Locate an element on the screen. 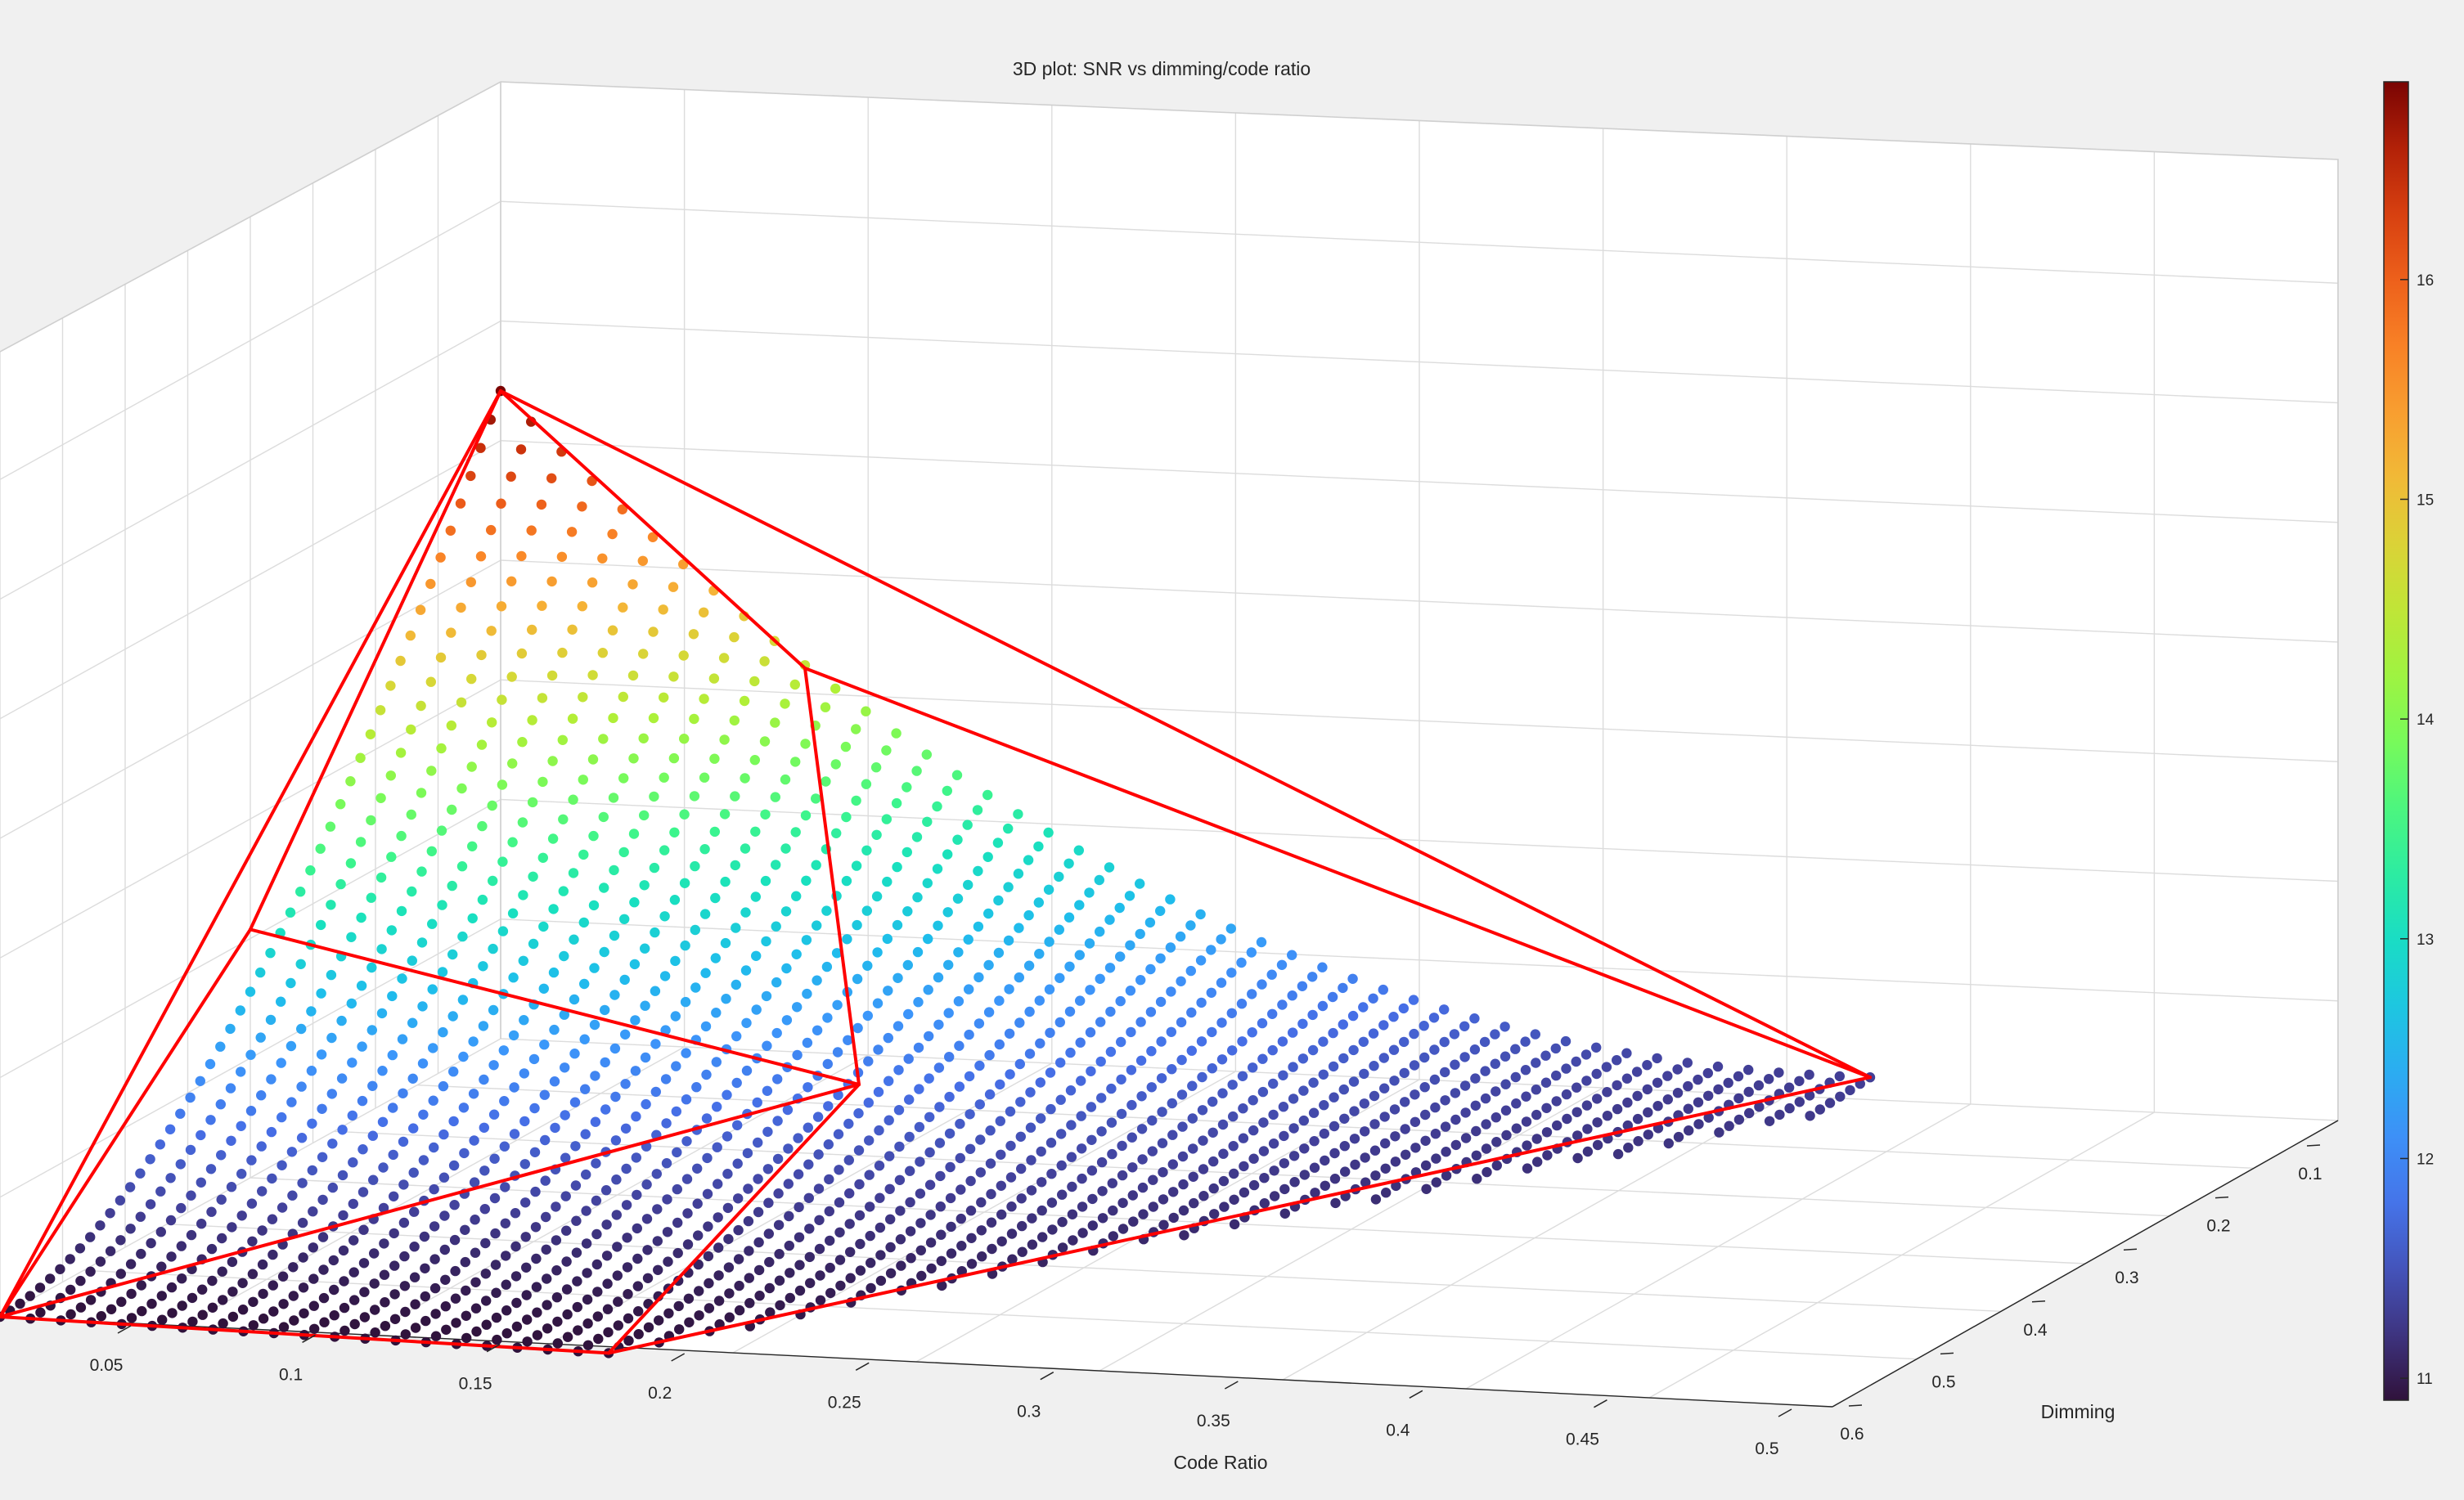 The width and height of the screenshot is (2464, 1500). x-tick-label: 0.3 is located at coordinates (1029, 1412).